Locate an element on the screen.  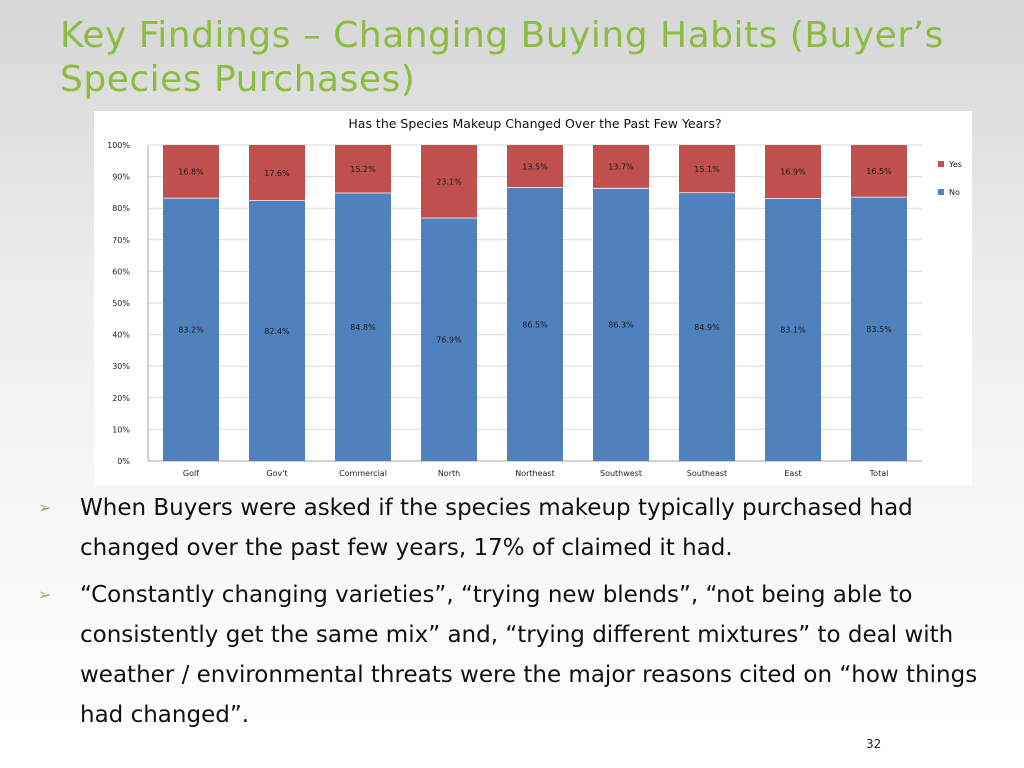
data-label-no: 82.4% is located at coordinates (277, 331).